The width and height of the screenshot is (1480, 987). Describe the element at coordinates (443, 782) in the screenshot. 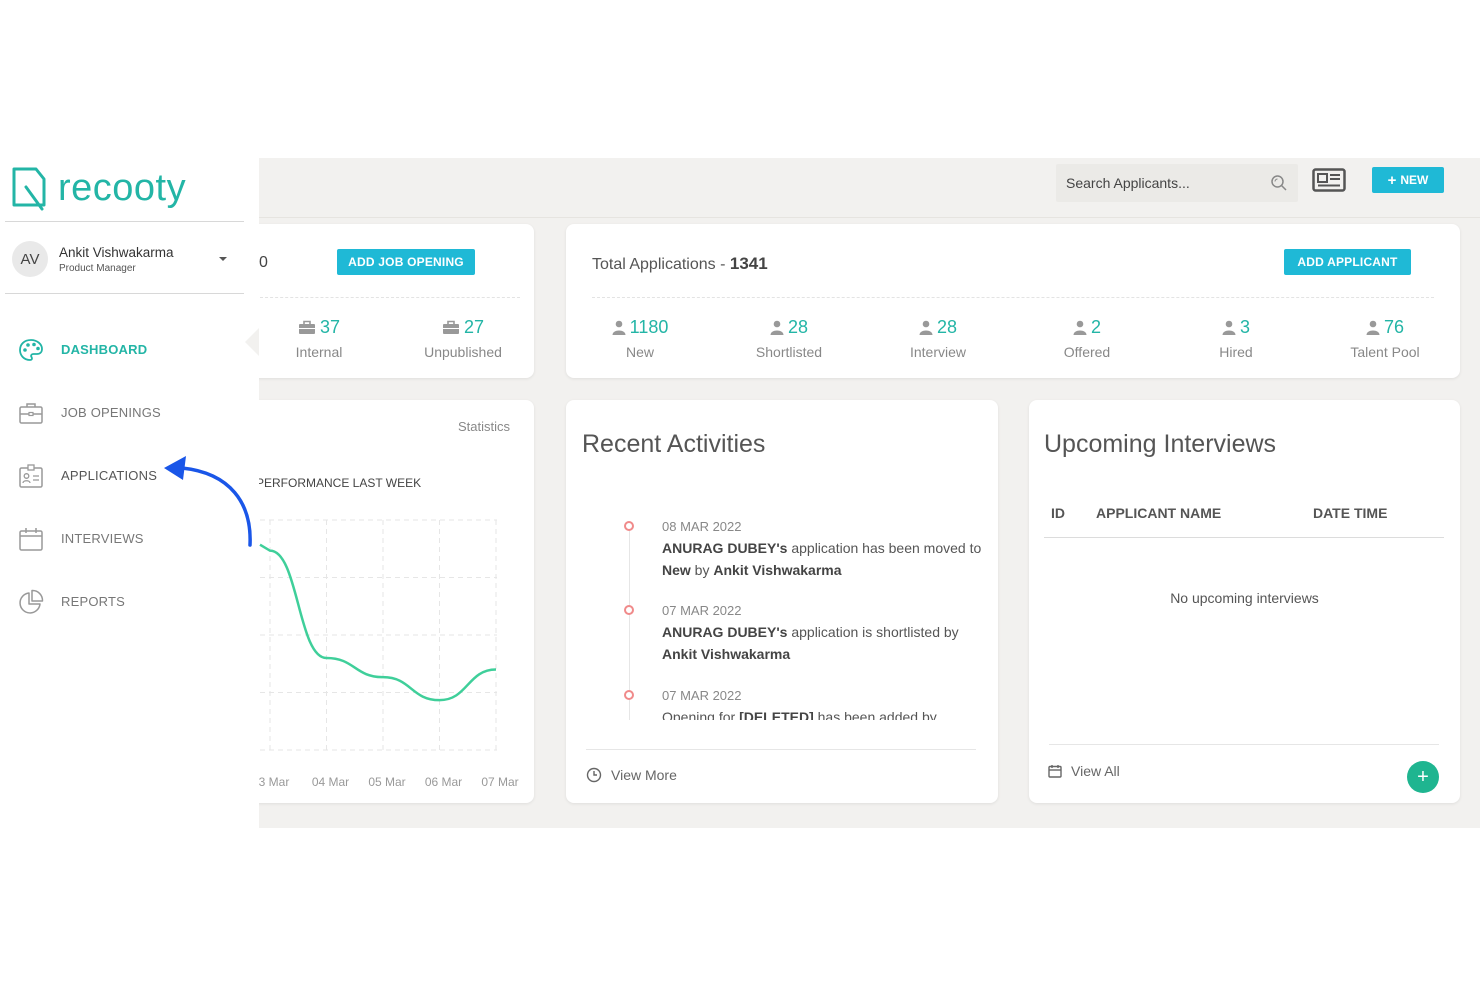

I see `x-tick-label: 06 Mar` at that location.